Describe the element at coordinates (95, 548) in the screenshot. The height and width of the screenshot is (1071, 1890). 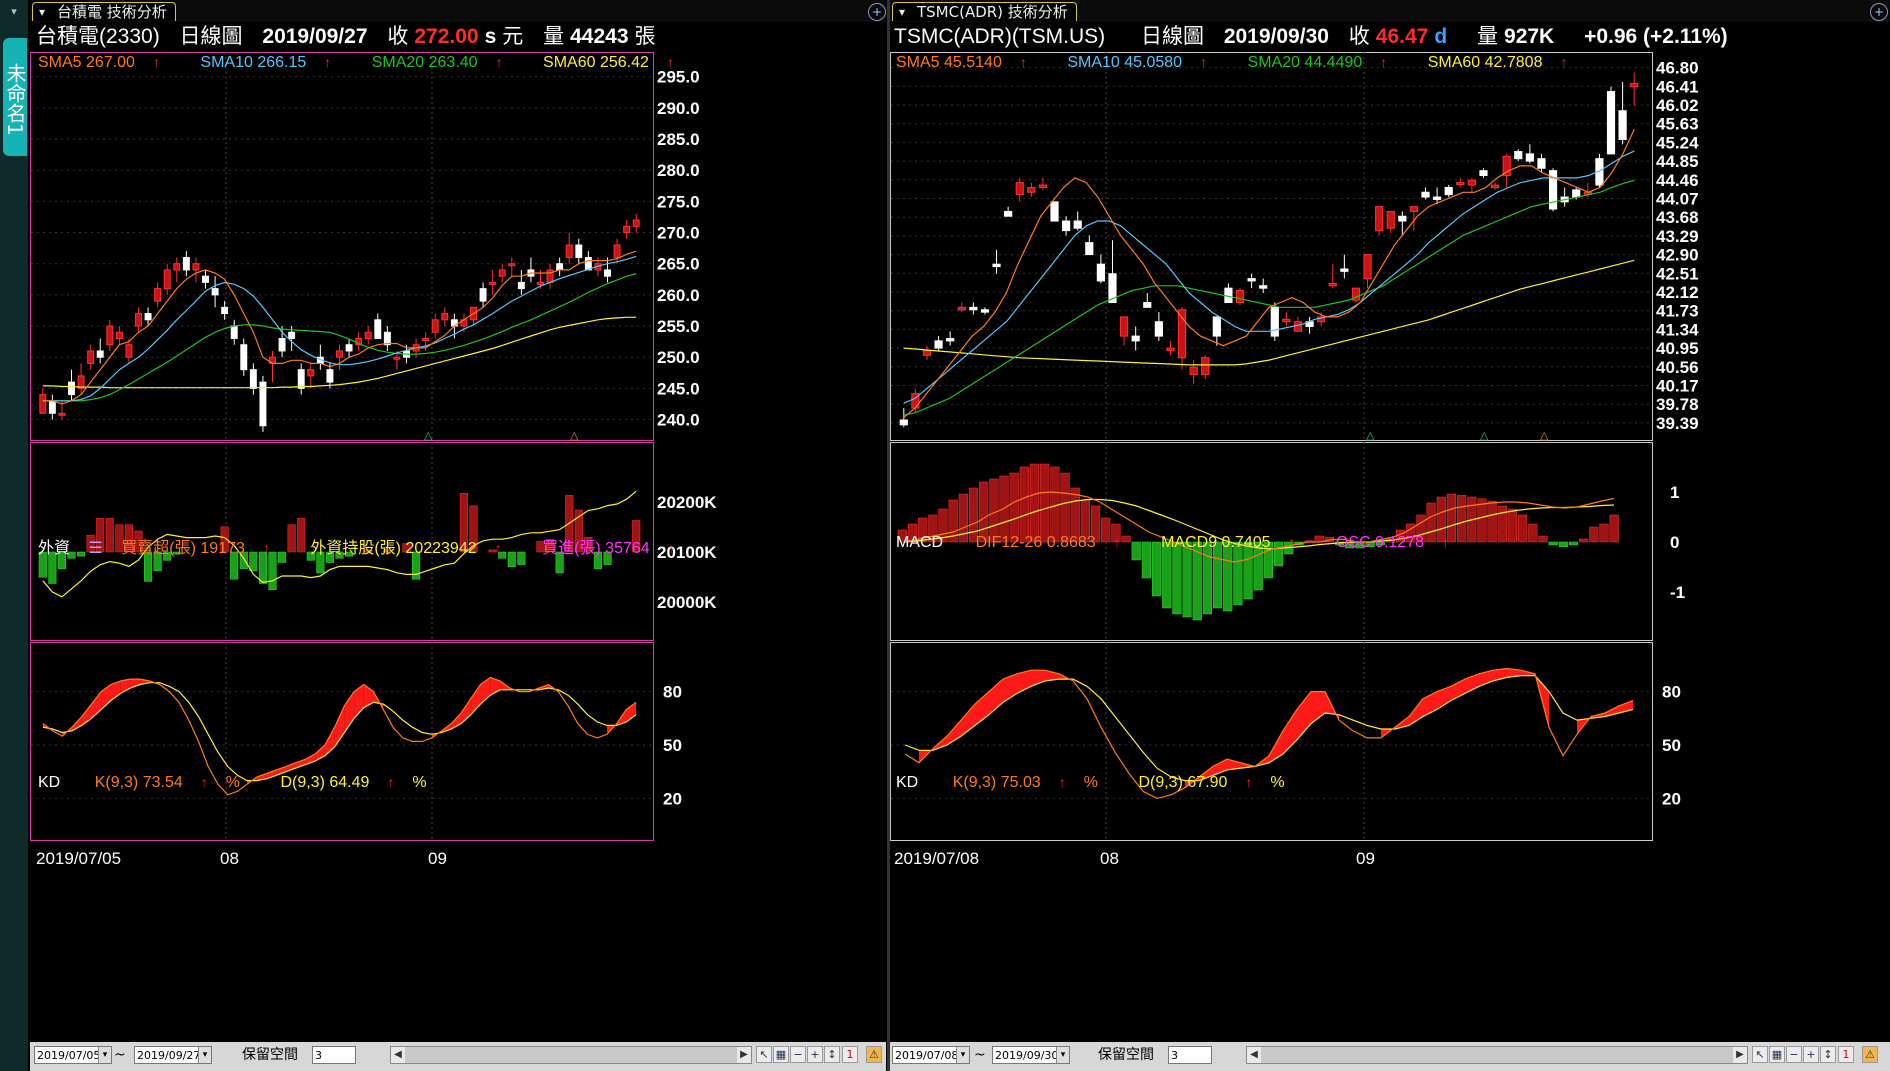
I see `list-icon: ☰` at that location.